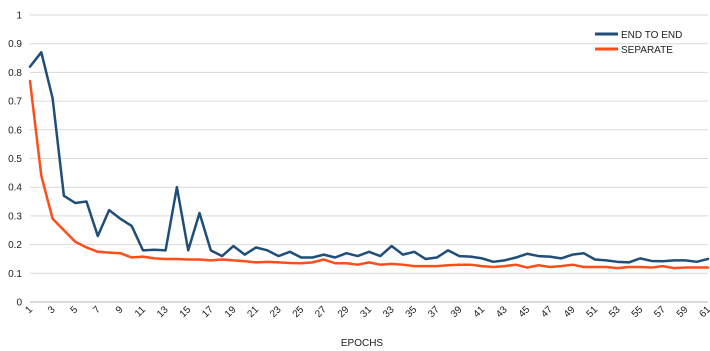 This screenshot has width=710, height=351. I want to click on x-tick-label: 57, so click(660, 312).